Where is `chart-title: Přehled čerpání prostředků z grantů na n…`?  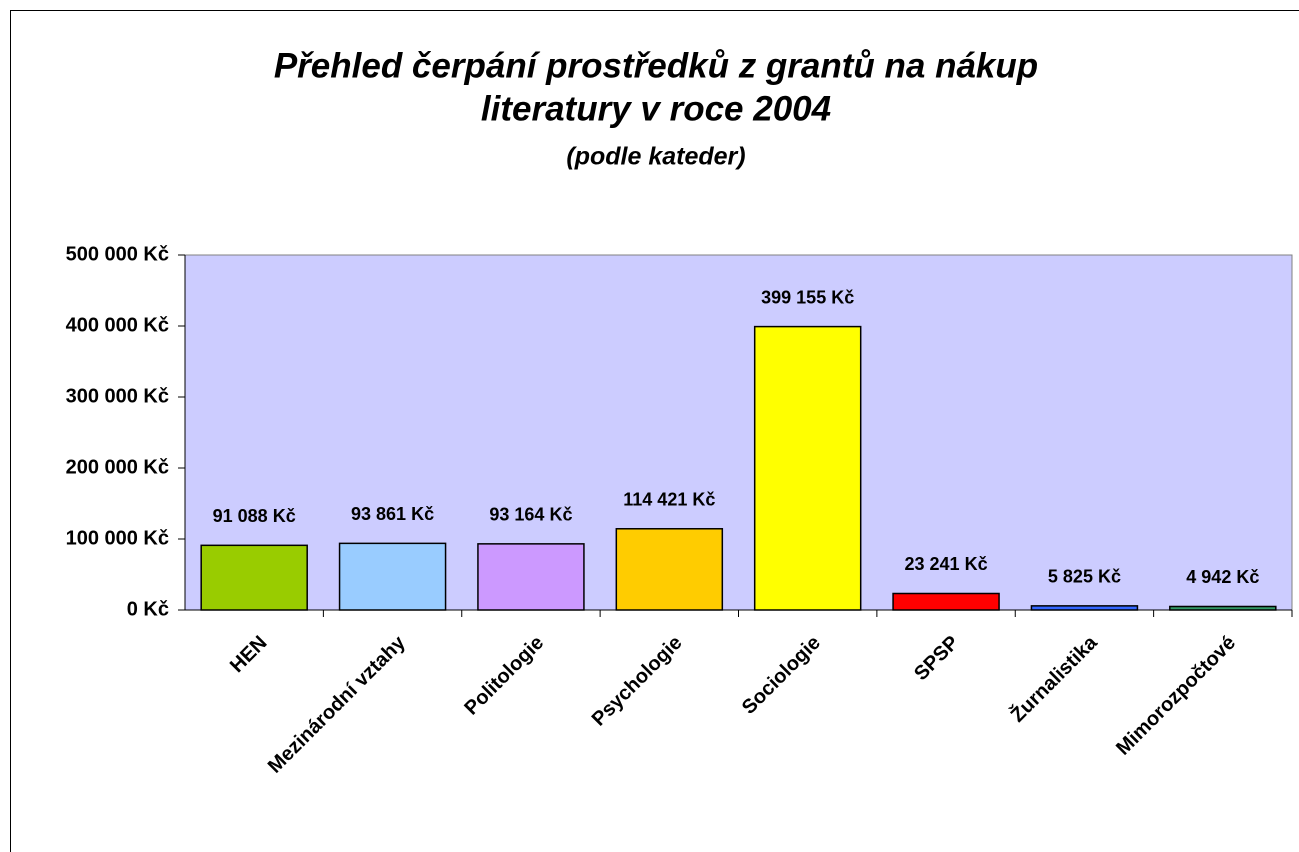
chart-title: Přehled čerpání prostředků z grantů na n… is located at coordinates (656, 65).